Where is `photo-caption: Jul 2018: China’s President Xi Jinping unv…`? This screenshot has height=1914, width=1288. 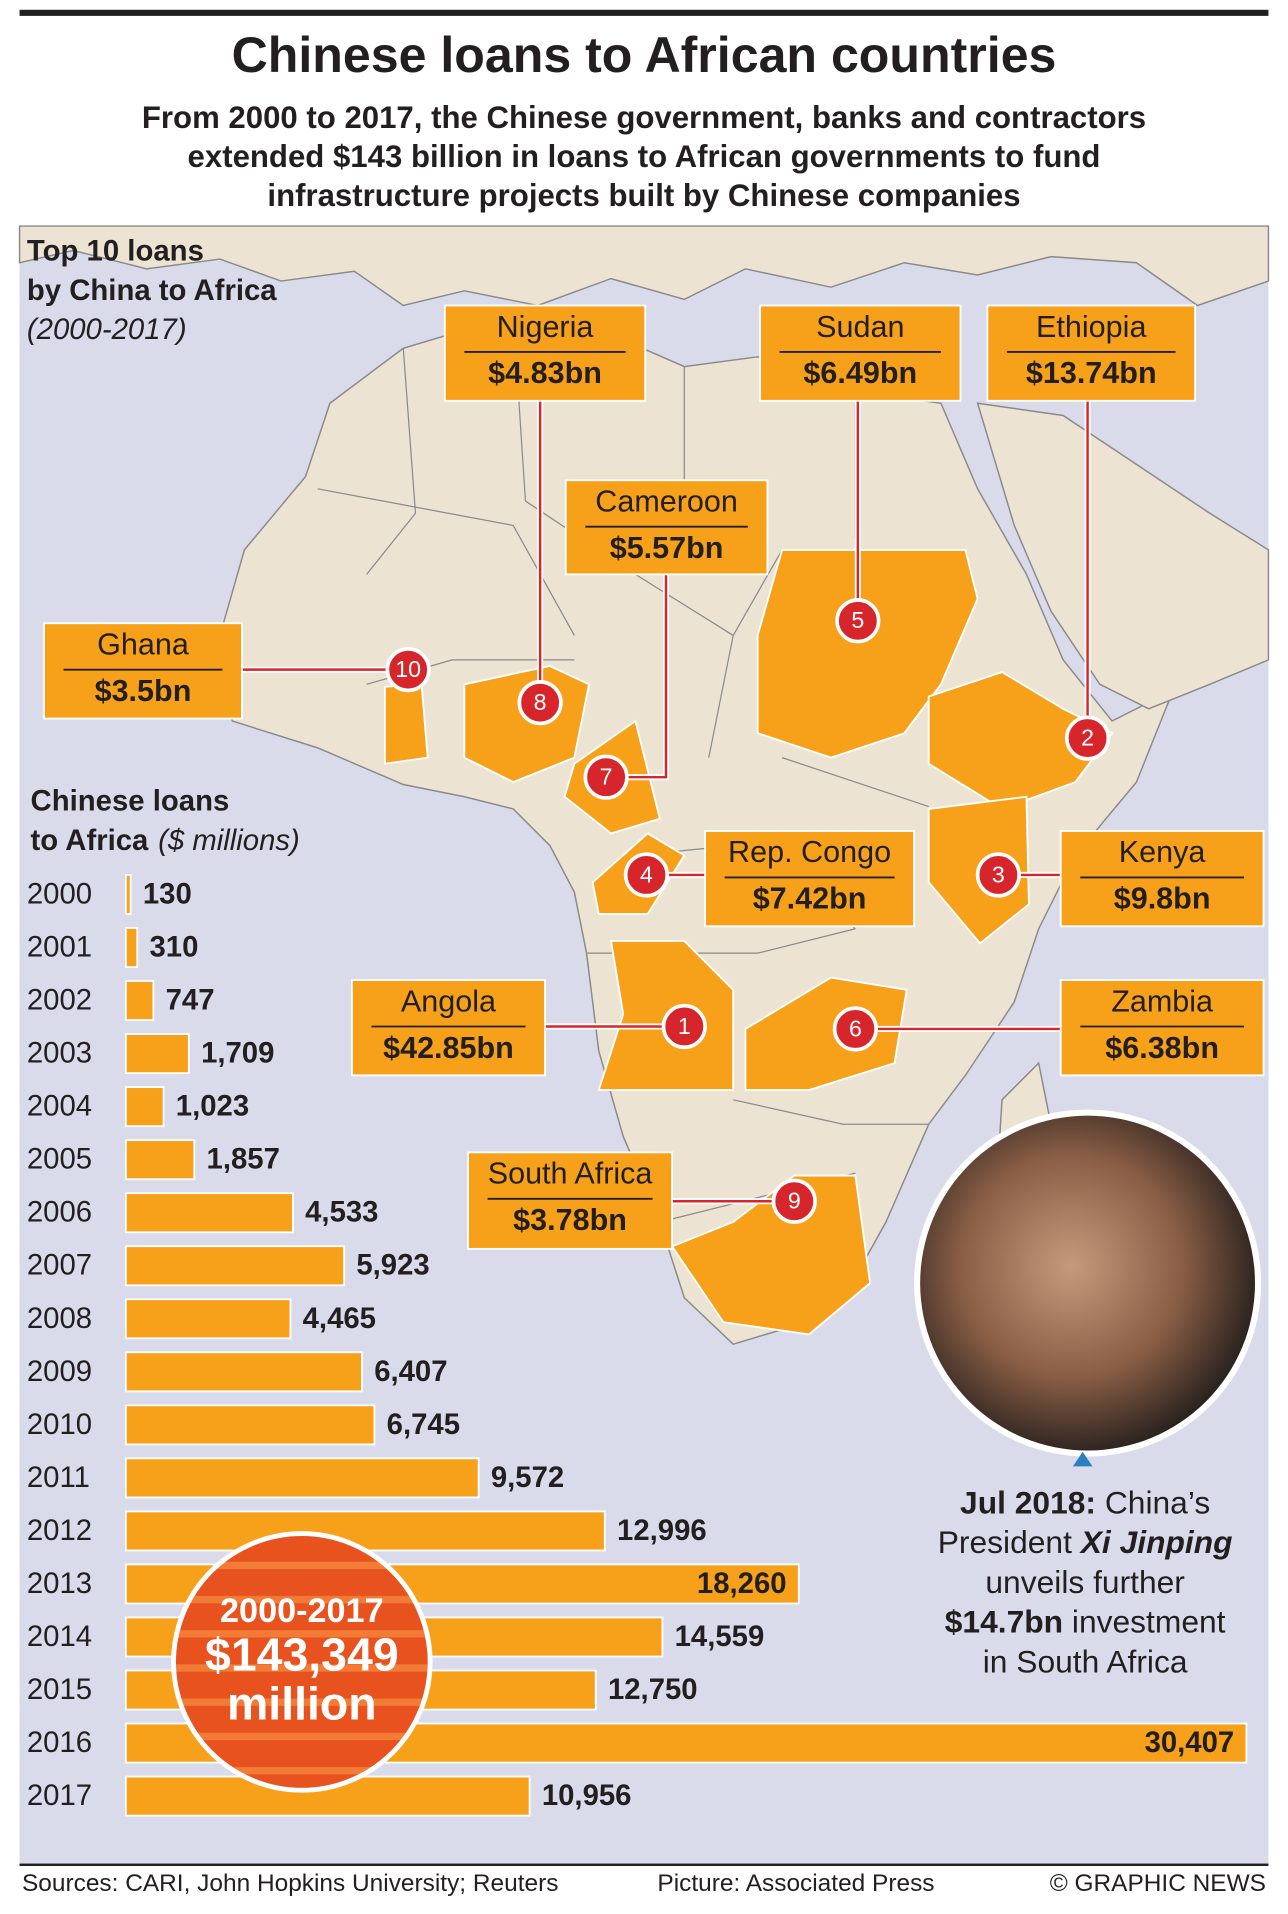
photo-caption: Jul 2018: China’s President Xi Jinping unv… is located at coordinates (1085, 1582).